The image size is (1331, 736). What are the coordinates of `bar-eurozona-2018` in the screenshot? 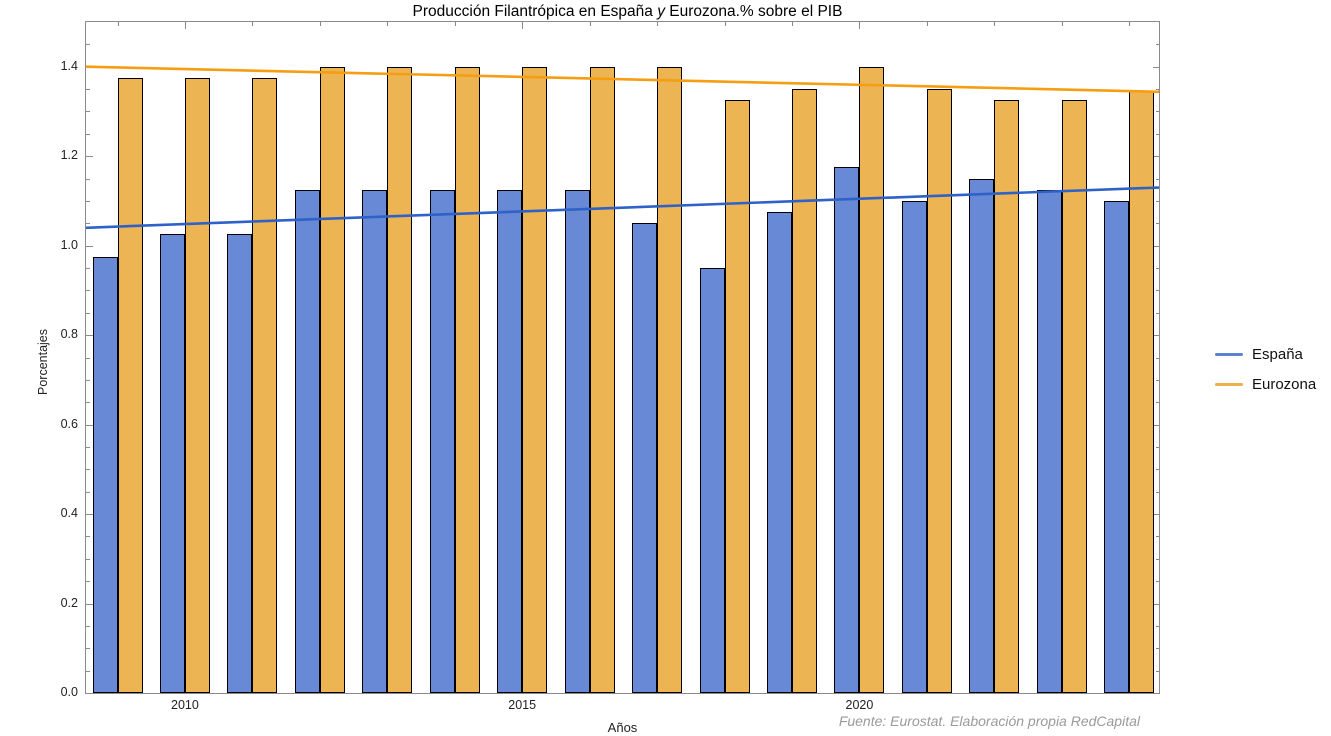 It's located at (737, 396).